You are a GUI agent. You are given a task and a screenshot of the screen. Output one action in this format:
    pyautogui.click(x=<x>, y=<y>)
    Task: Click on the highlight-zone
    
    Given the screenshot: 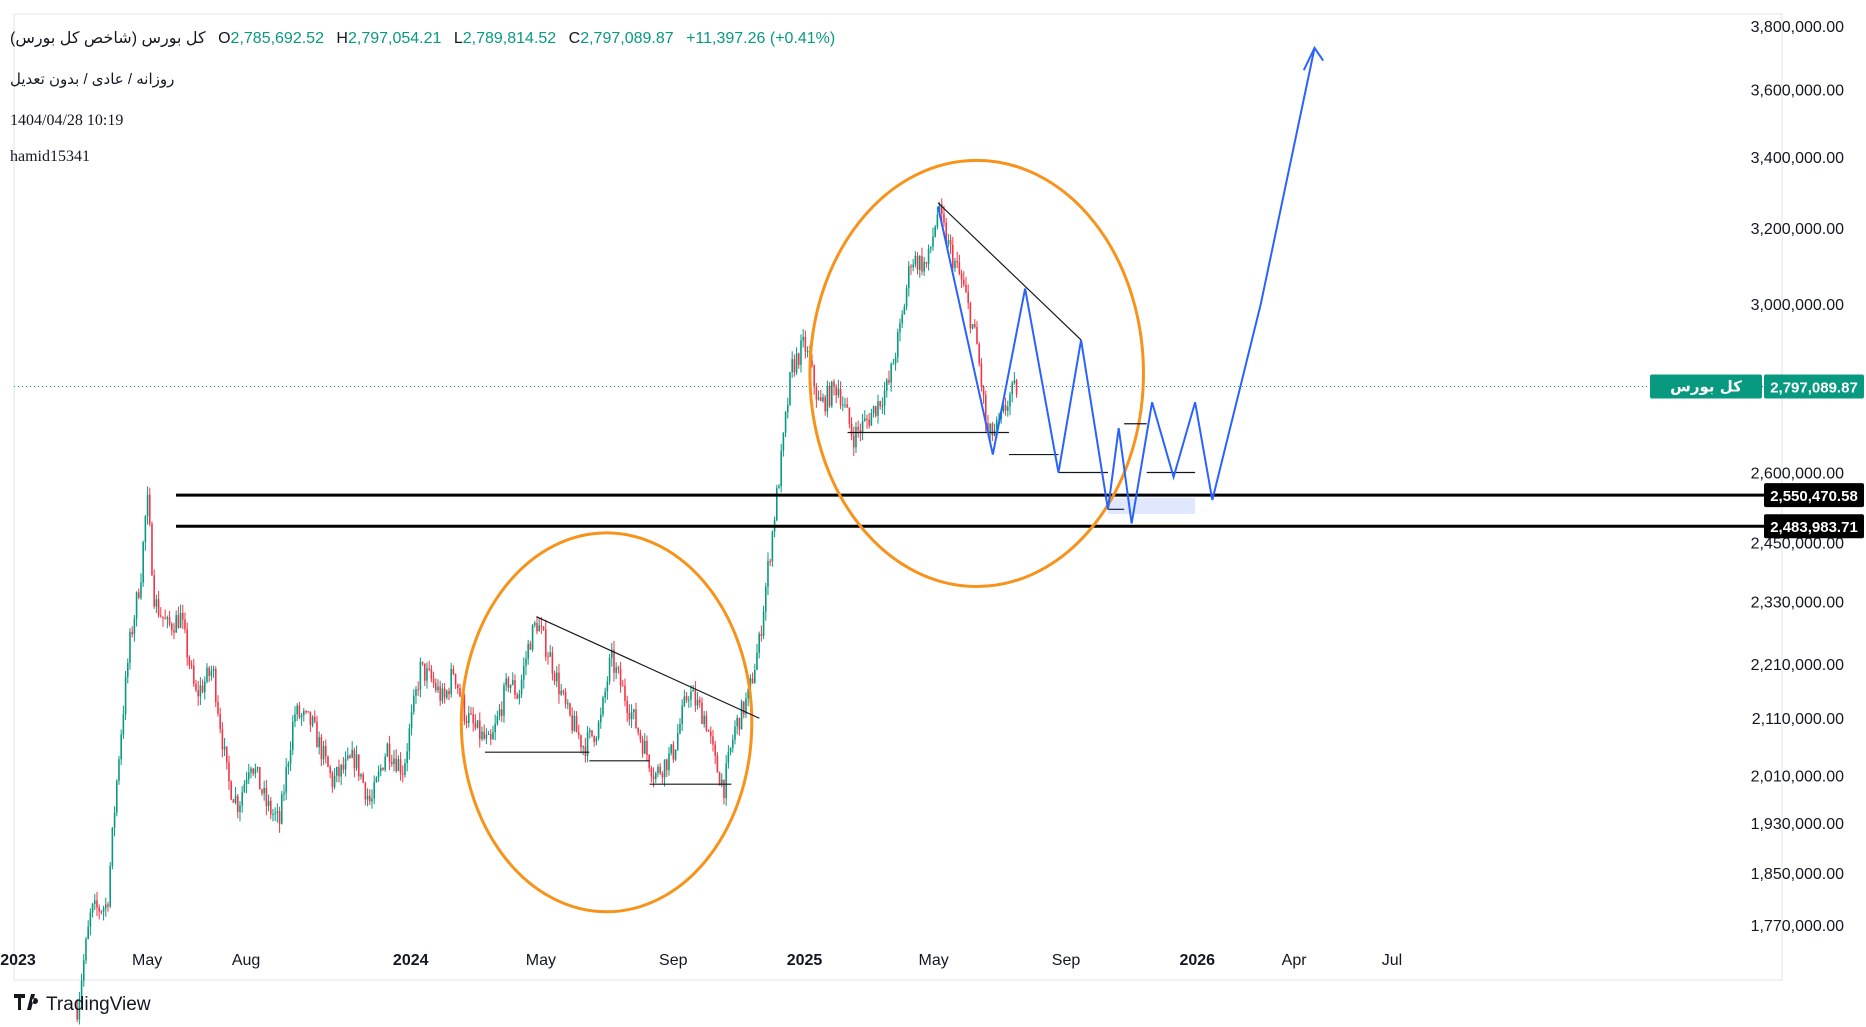 What is the action you would take?
    pyautogui.click(x=1151, y=505)
    